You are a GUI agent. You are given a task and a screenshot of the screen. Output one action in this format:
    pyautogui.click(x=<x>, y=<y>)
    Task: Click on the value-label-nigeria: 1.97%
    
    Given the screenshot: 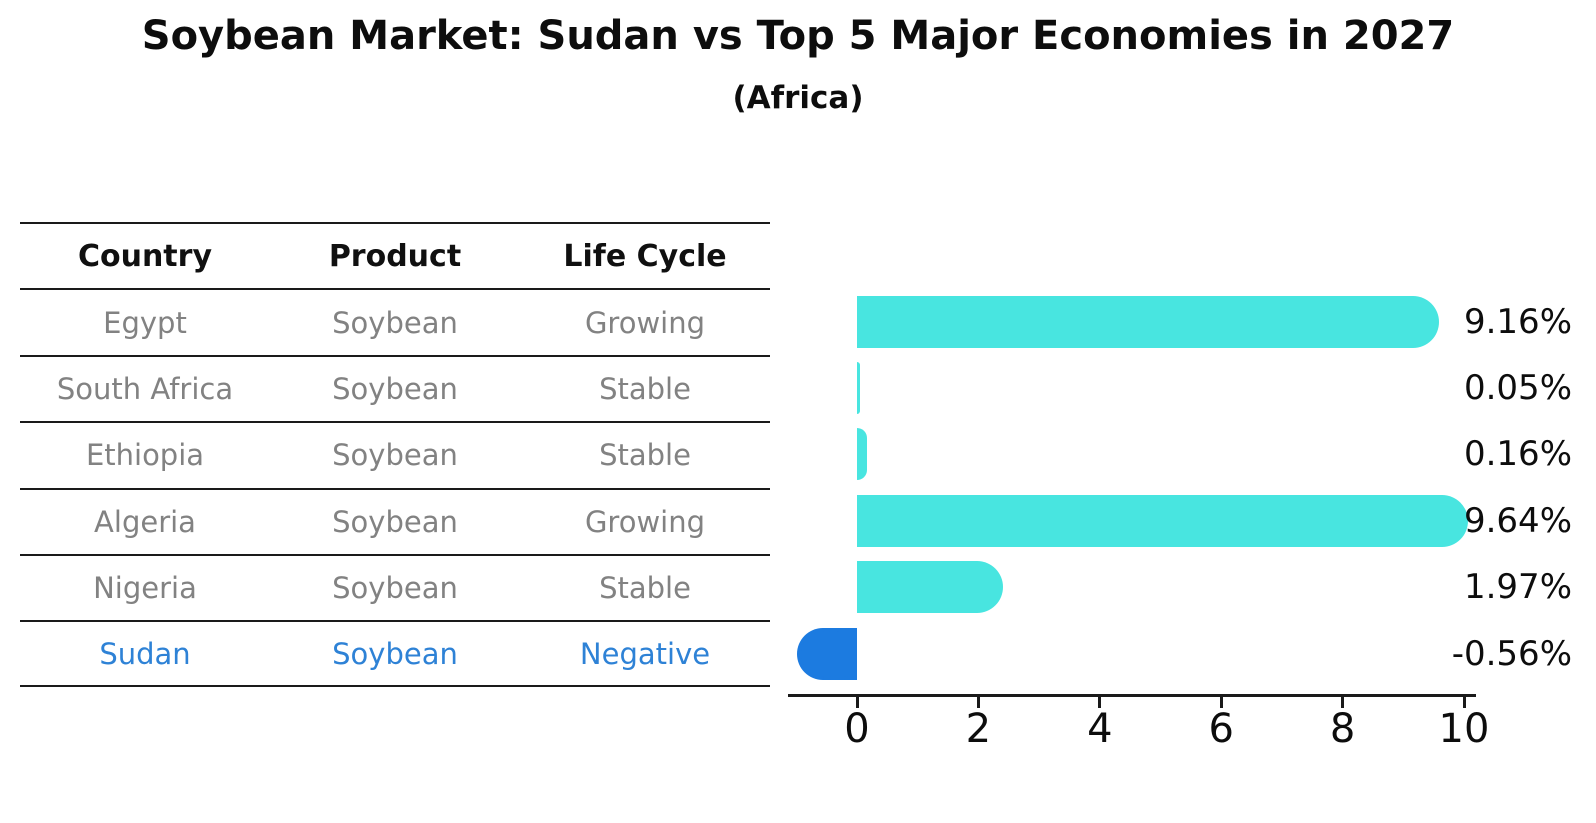 What is the action you would take?
    pyautogui.click(x=1517, y=587)
    